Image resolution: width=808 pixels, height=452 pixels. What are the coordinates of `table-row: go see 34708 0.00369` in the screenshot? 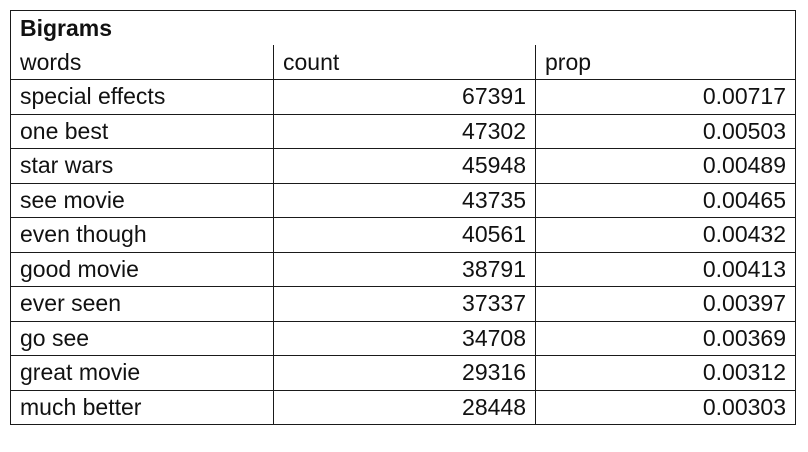 It's located at (403, 338).